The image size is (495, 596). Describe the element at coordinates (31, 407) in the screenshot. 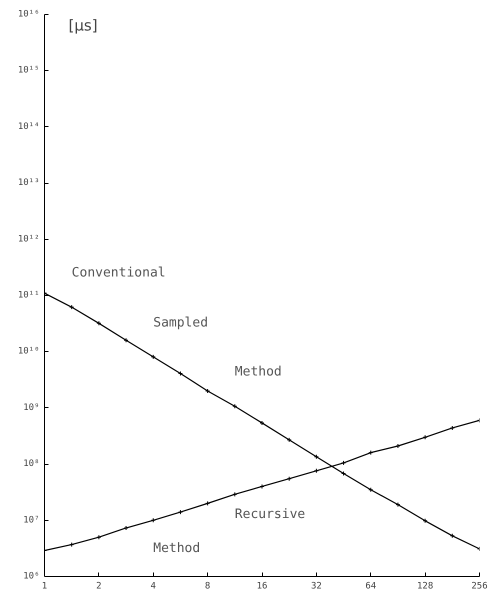

I see `y-tick-label: 10⁹` at that location.